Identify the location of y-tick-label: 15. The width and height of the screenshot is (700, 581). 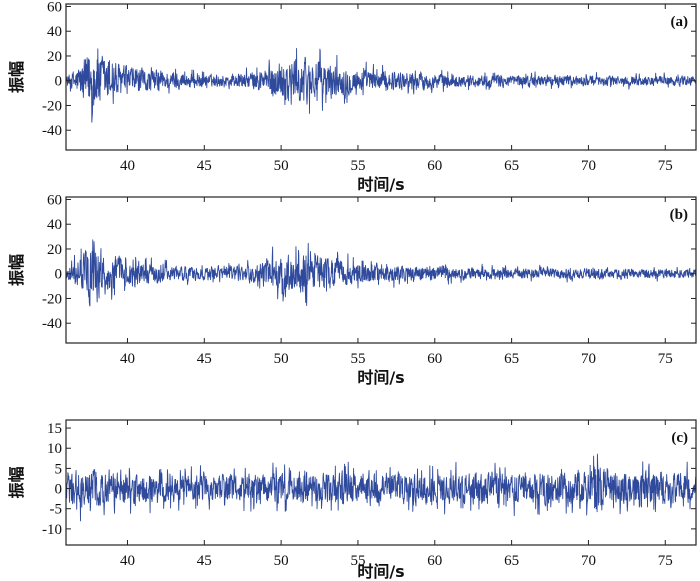
(54, 429).